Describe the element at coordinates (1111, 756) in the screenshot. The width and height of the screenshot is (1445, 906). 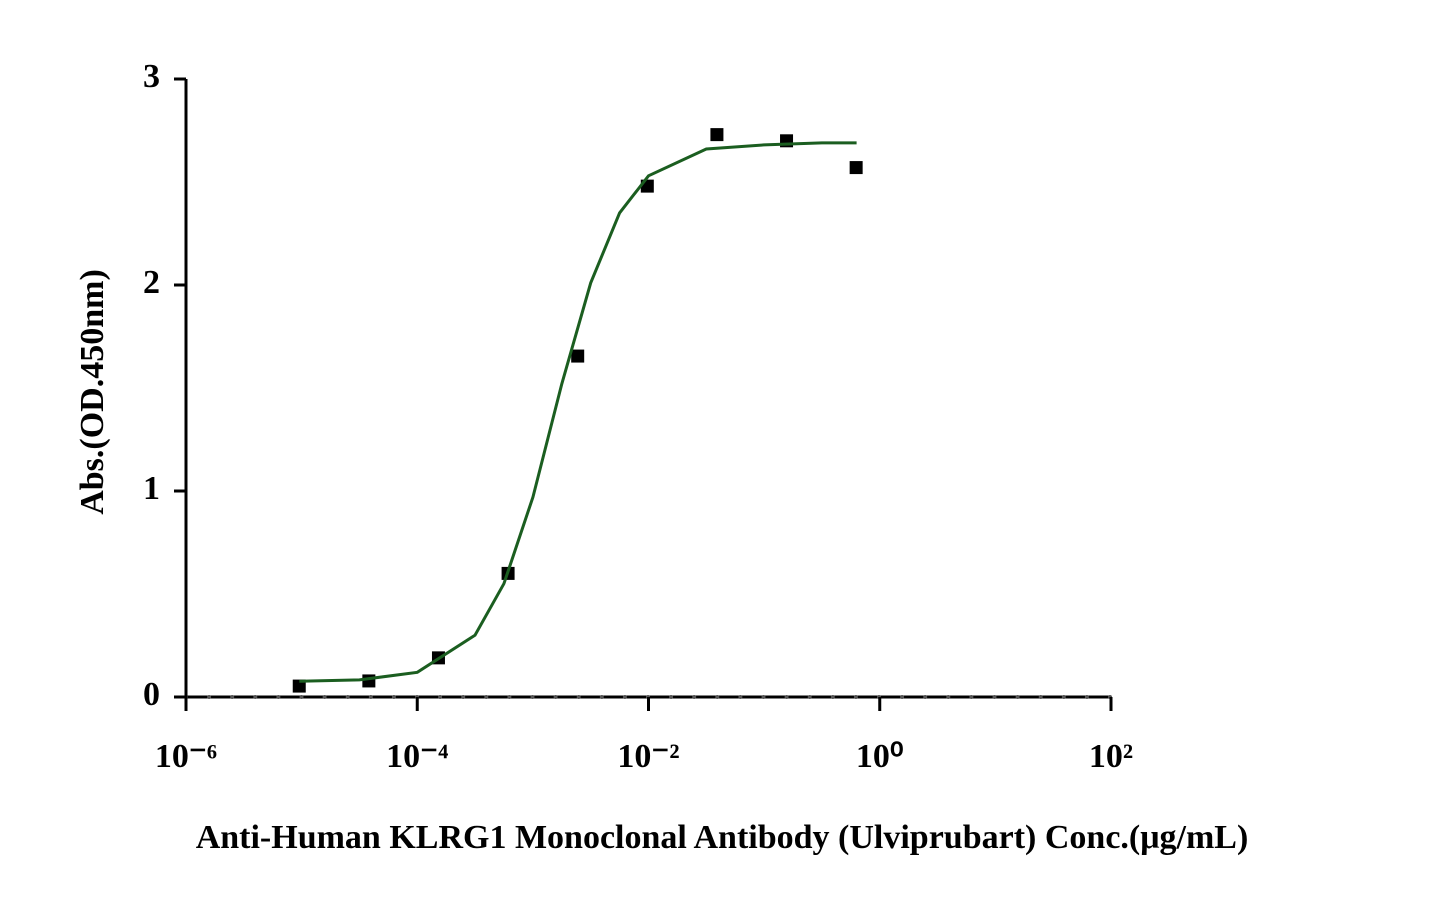
I see `x-tick-label: 10²` at that location.